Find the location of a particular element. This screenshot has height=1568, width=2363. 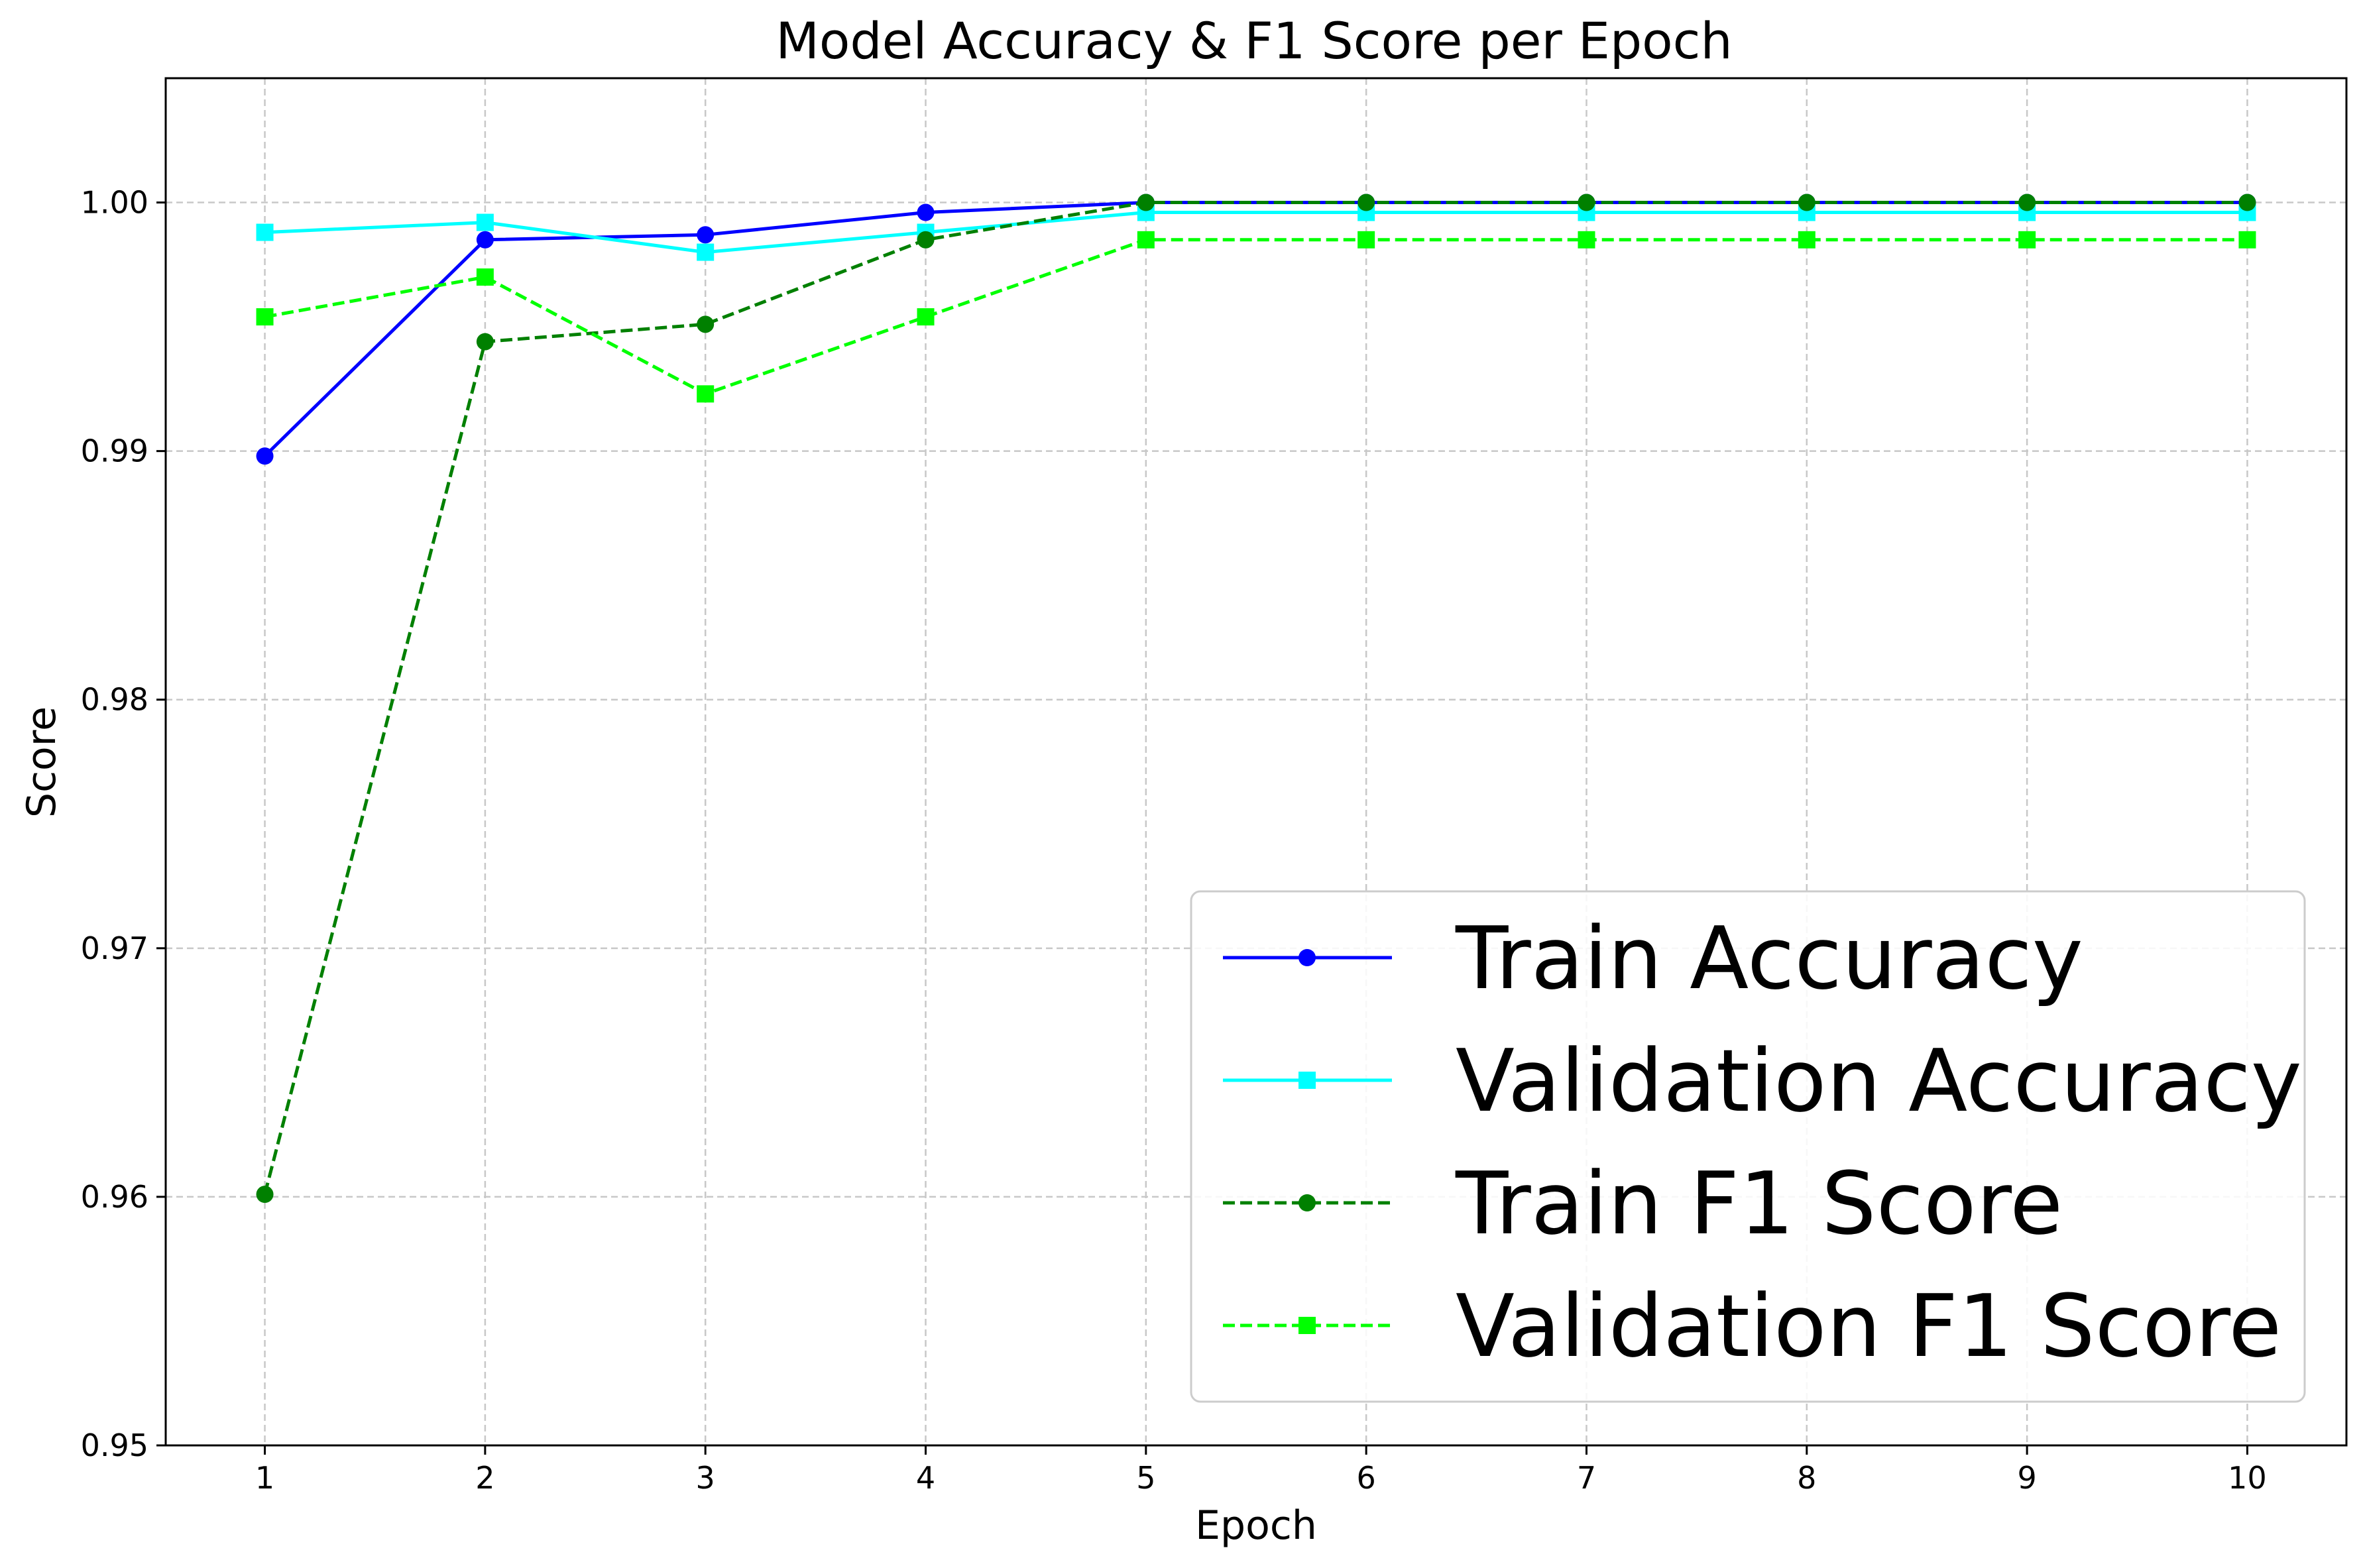

validation-f1-score-line is located at coordinates (1256, 317).